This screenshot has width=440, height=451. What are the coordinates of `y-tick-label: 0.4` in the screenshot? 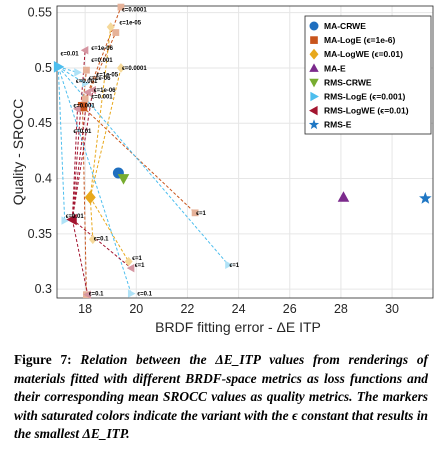 It's located at (43, 179).